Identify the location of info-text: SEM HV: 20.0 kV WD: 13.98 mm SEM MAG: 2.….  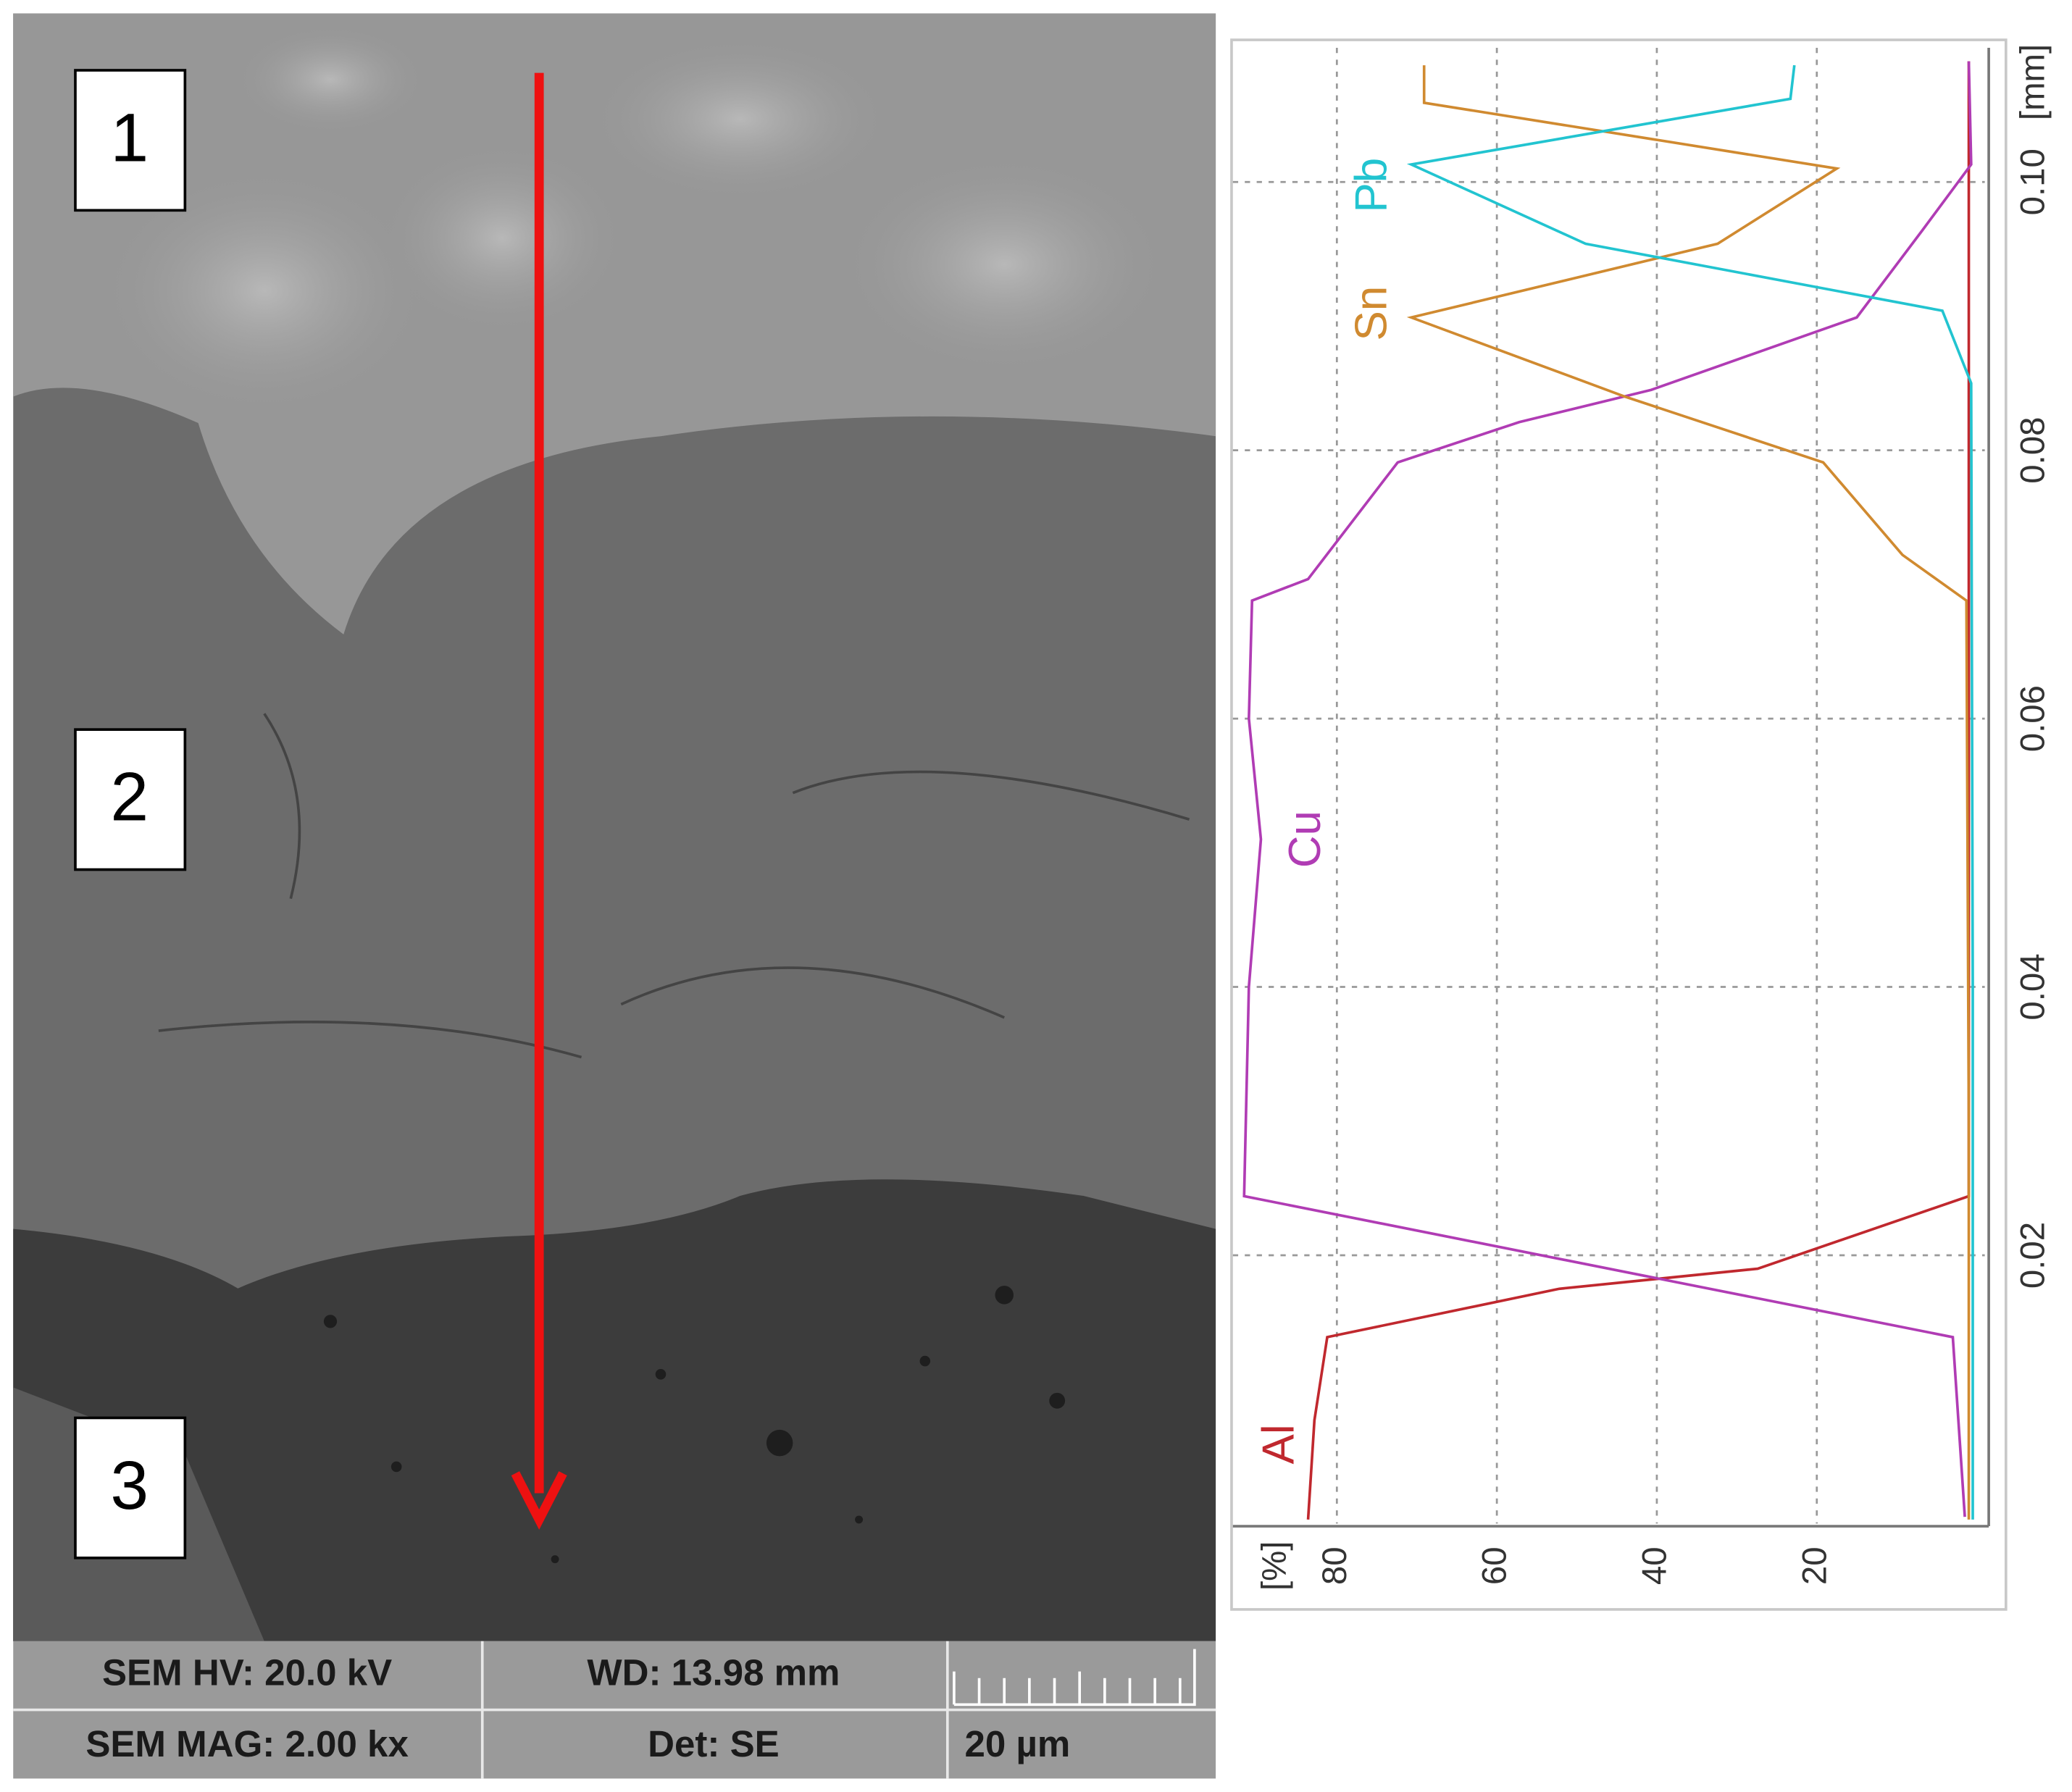
(577, 1708).